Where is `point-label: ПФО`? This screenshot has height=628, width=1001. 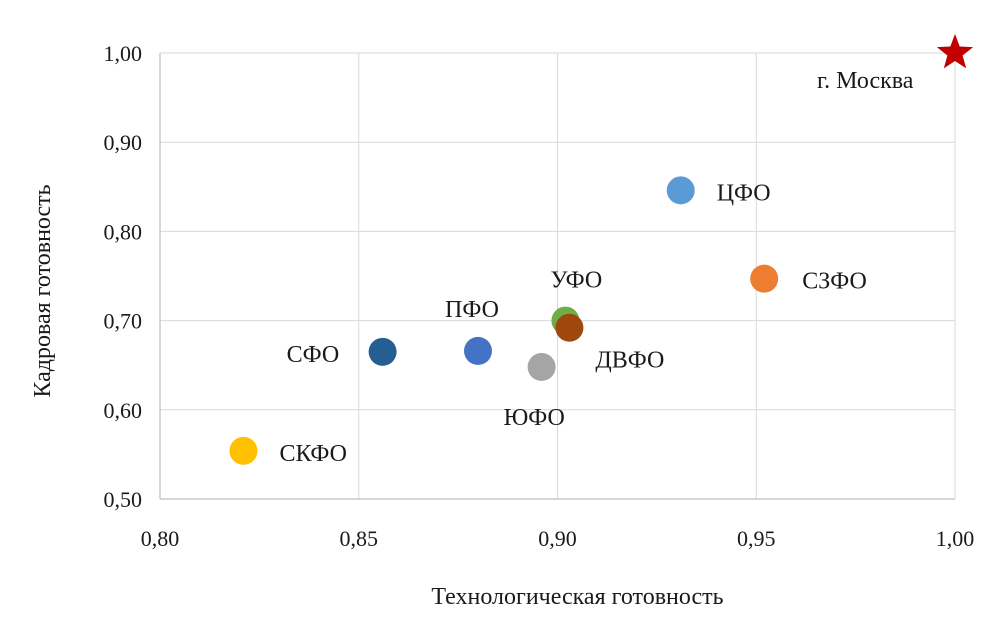 point-label: ПФО is located at coordinates (472, 310).